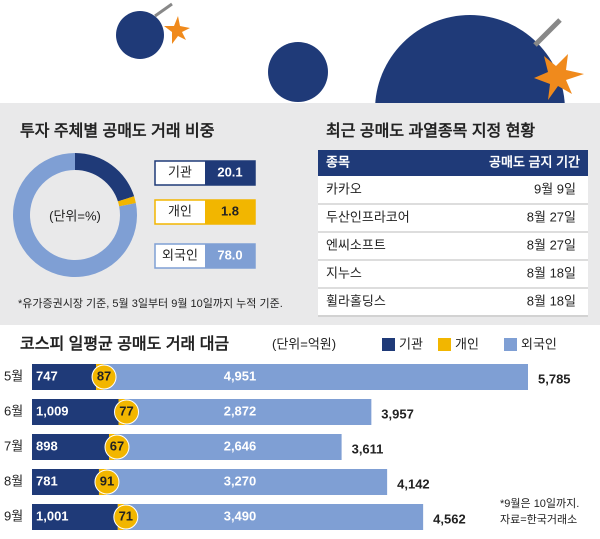 The image size is (600, 539). What do you see at coordinates (240, 410) in the screenshot?
I see `value-label: 2,872` at bounding box center [240, 410].